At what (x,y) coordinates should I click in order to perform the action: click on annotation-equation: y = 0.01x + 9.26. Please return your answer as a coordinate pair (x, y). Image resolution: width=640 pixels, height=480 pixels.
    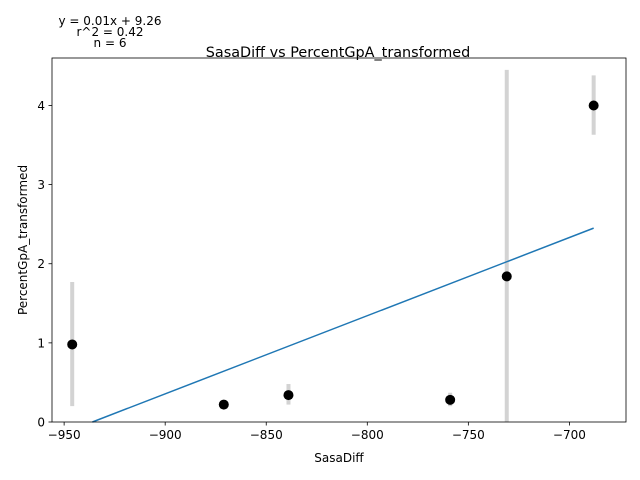
    Looking at the image, I should click on (109, 21).